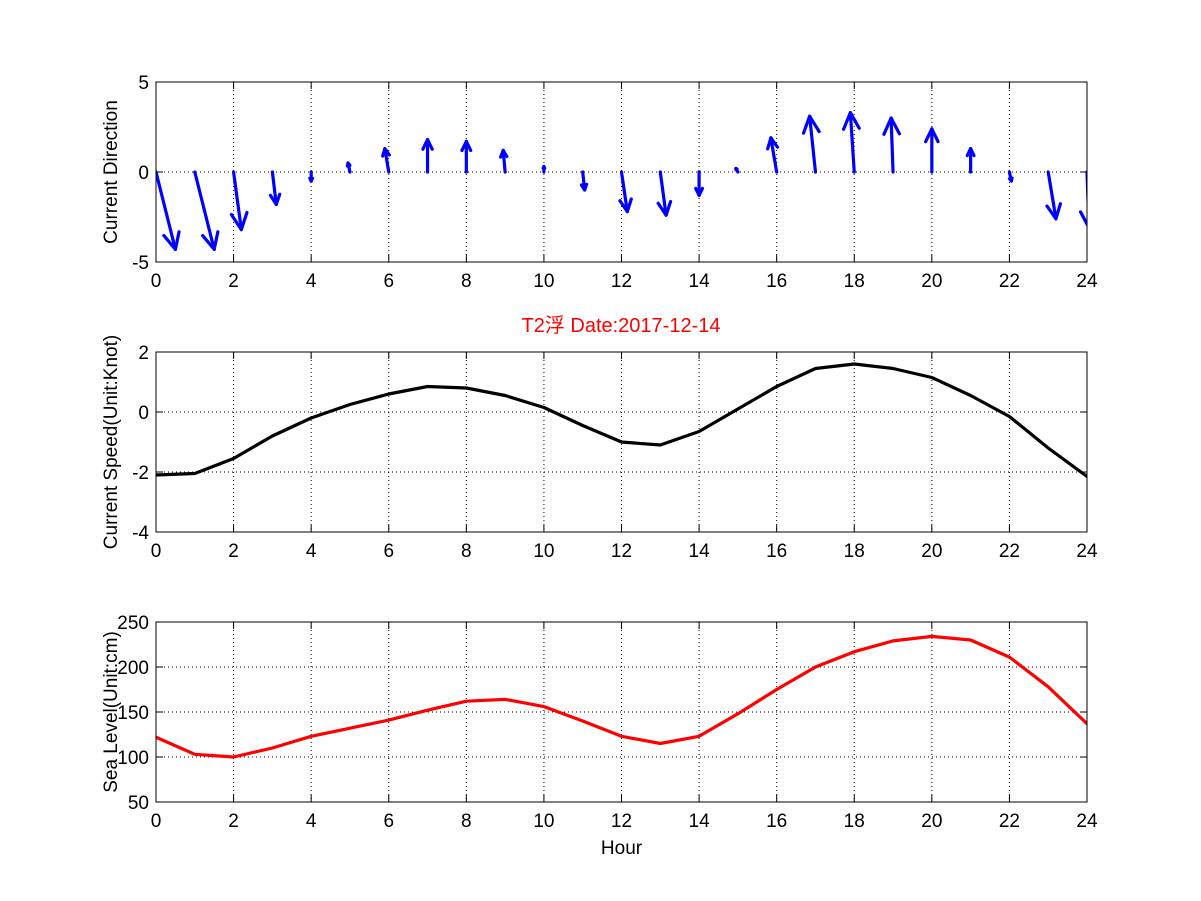  What do you see at coordinates (111, 172) in the screenshot?
I see `current-direction-ylabel: Current Direction` at bounding box center [111, 172].